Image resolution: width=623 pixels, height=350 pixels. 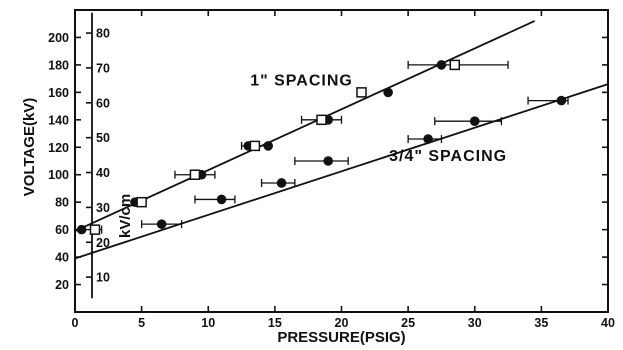 I want to click on series-annotation: 1" SPACING, so click(x=301, y=81).